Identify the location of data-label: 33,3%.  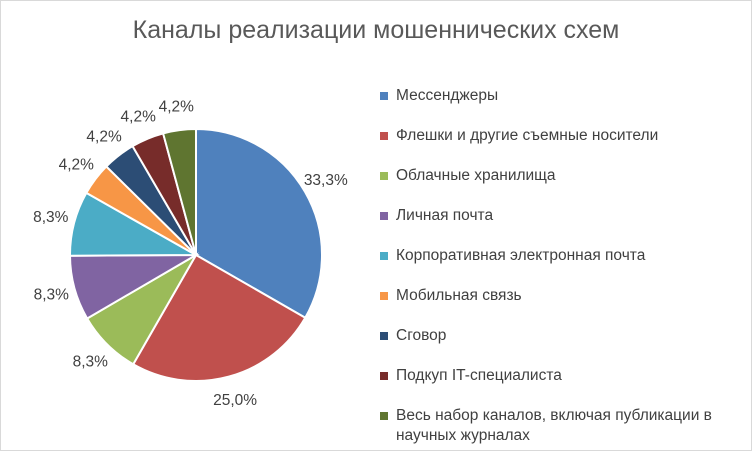
(326, 180).